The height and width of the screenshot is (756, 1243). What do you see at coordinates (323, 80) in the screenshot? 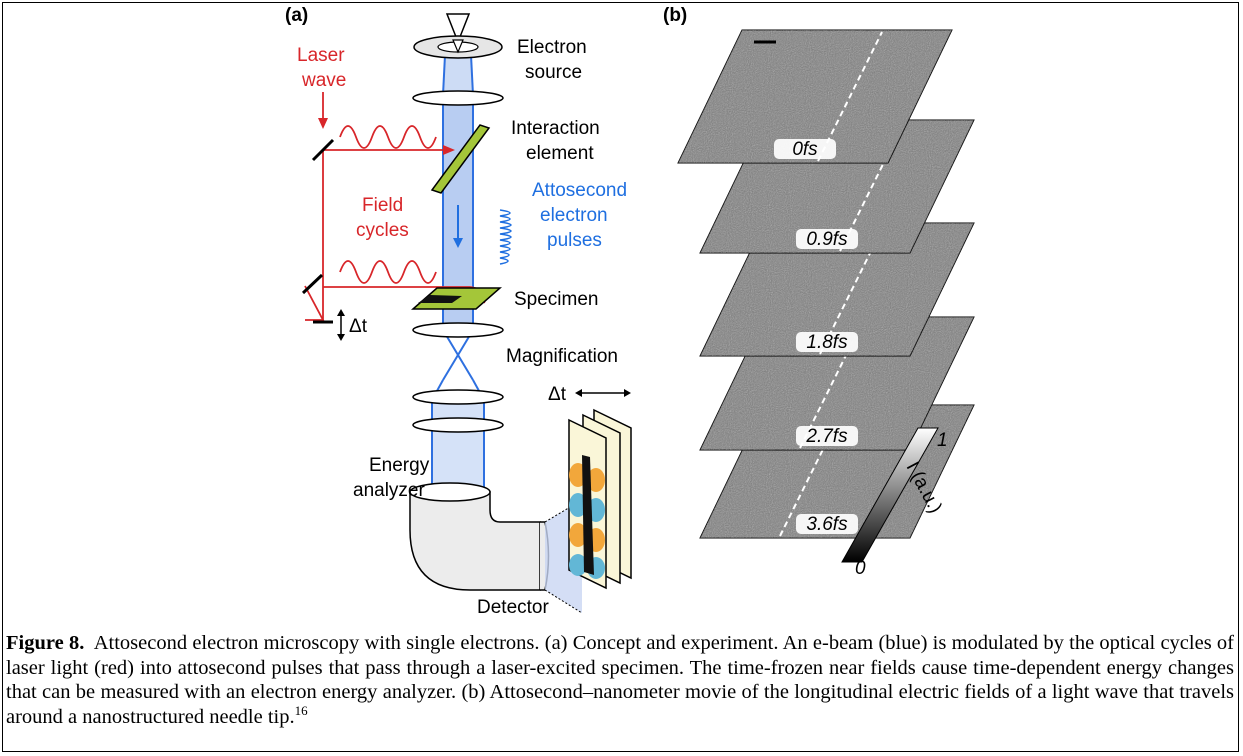
I see `laser-wave-label-2: wave` at bounding box center [323, 80].